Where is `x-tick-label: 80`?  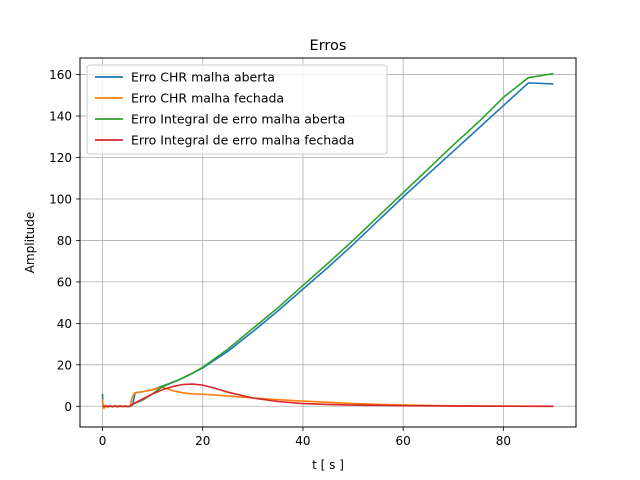 x-tick-label: 80 is located at coordinates (503, 441).